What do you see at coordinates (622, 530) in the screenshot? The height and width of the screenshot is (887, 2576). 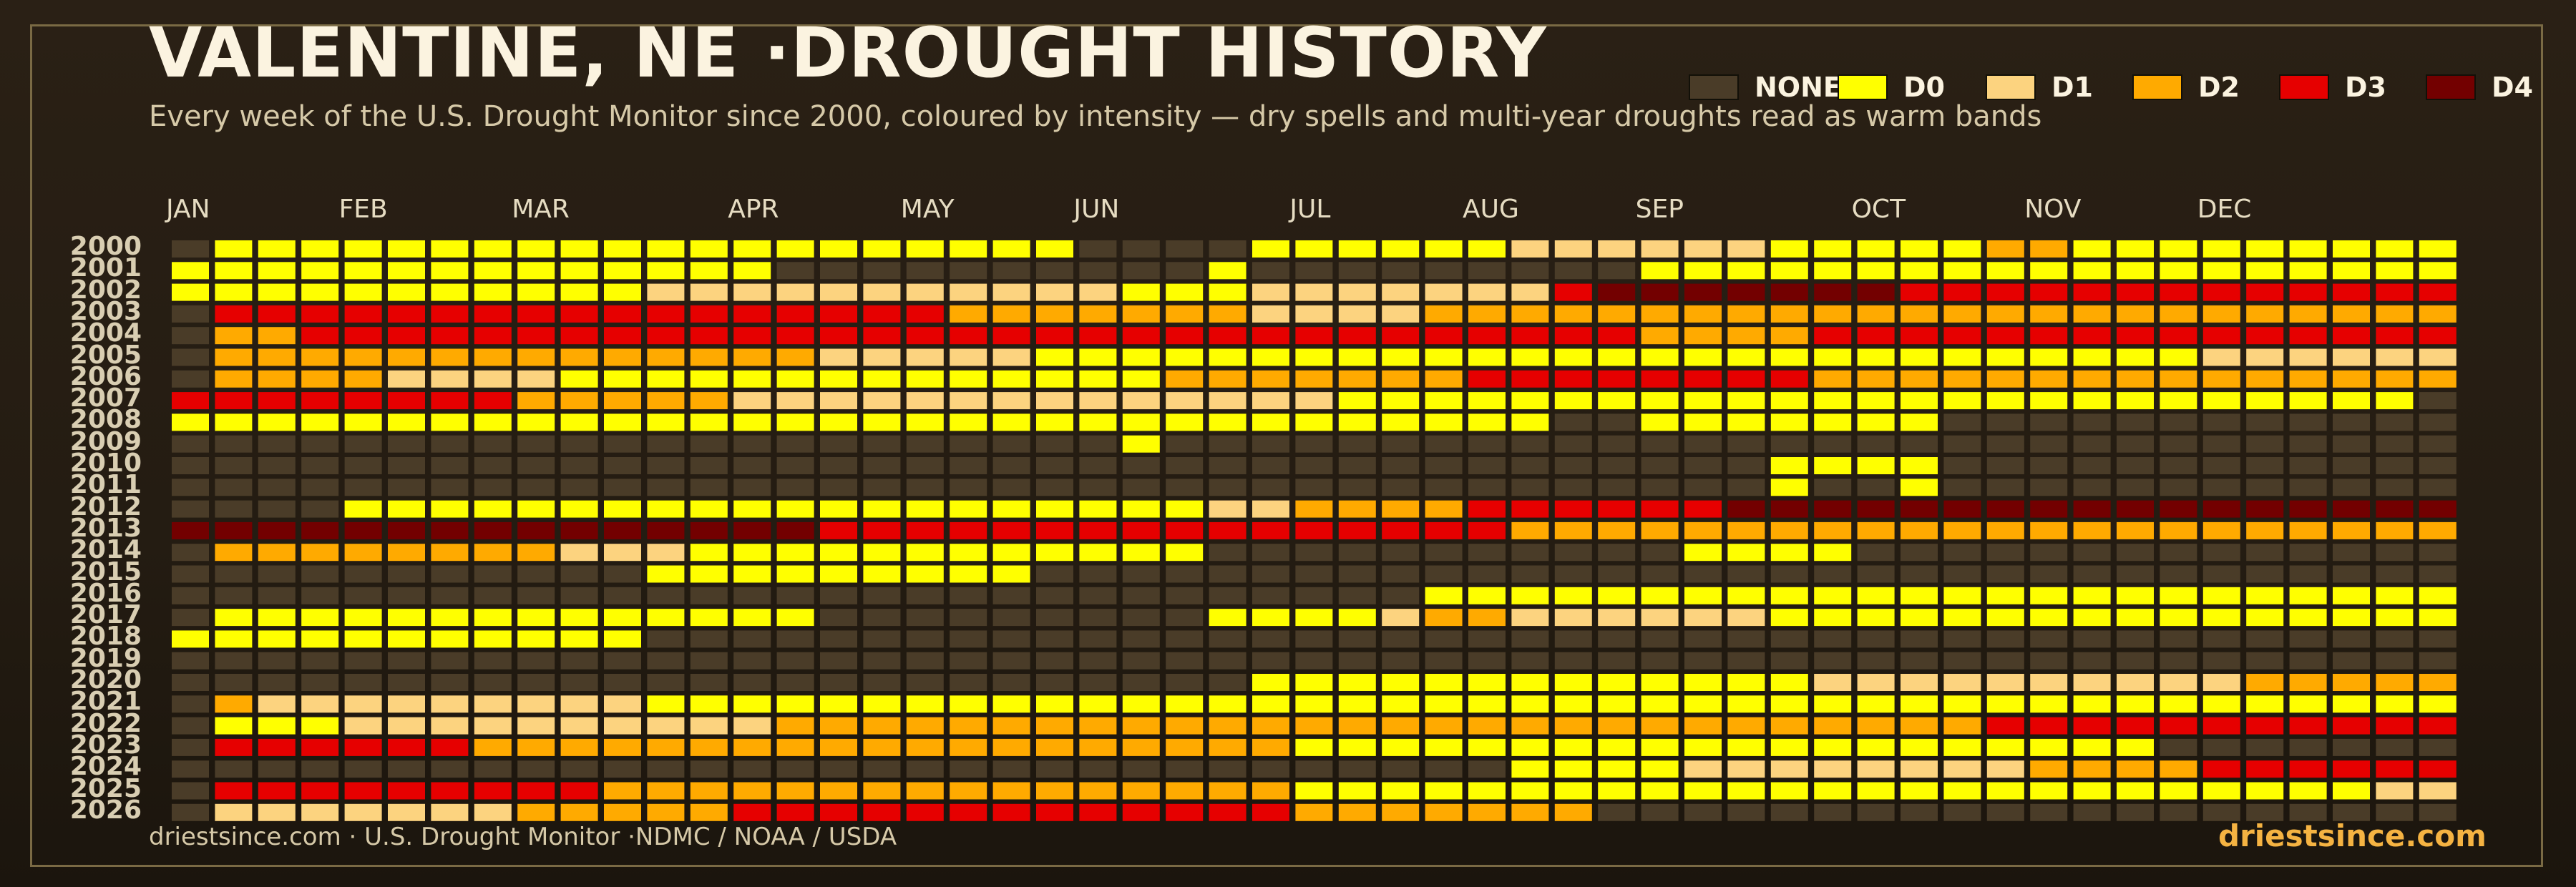 I see `cell-2013-w11` at bounding box center [622, 530].